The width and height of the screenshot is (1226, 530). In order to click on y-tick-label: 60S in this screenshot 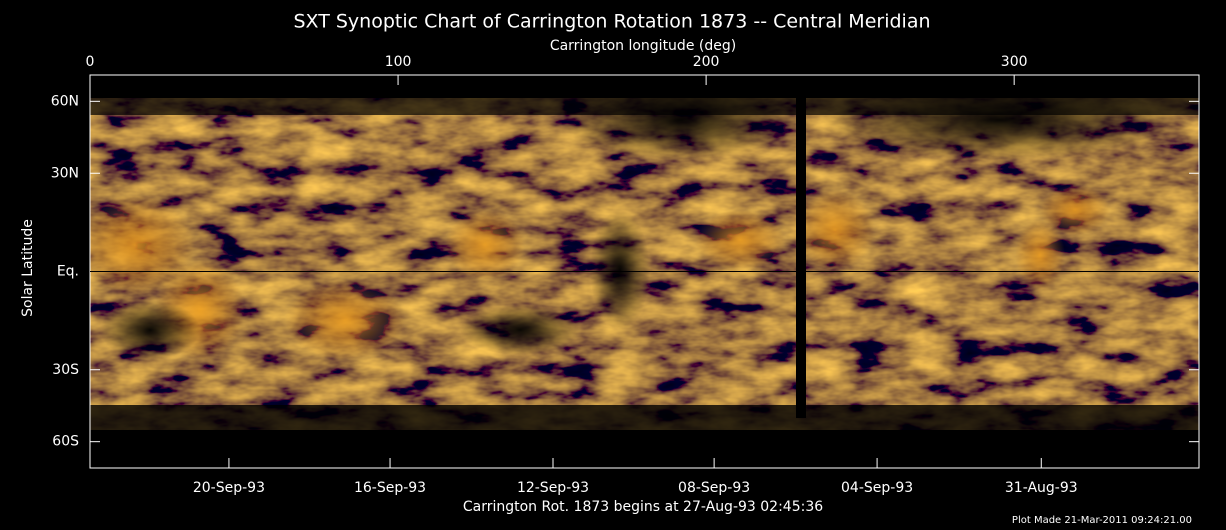, I will do `click(65, 442)`.